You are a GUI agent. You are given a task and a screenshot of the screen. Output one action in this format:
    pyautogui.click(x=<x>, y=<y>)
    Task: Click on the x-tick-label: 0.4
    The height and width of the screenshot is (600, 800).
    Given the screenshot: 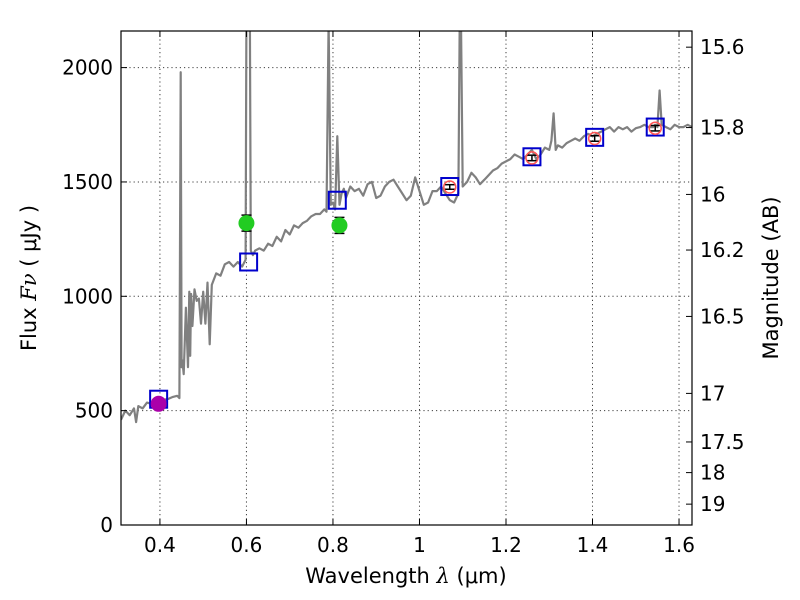 What is the action you would take?
    pyautogui.click(x=160, y=545)
    